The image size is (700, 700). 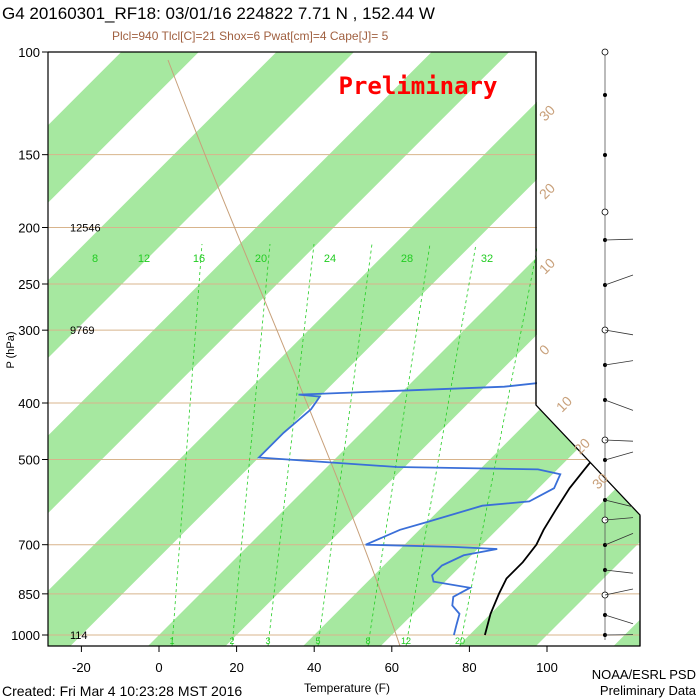 What do you see at coordinates (29, 52) in the screenshot?
I see `y-tick-label: 100` at bounding box center [29, 52].